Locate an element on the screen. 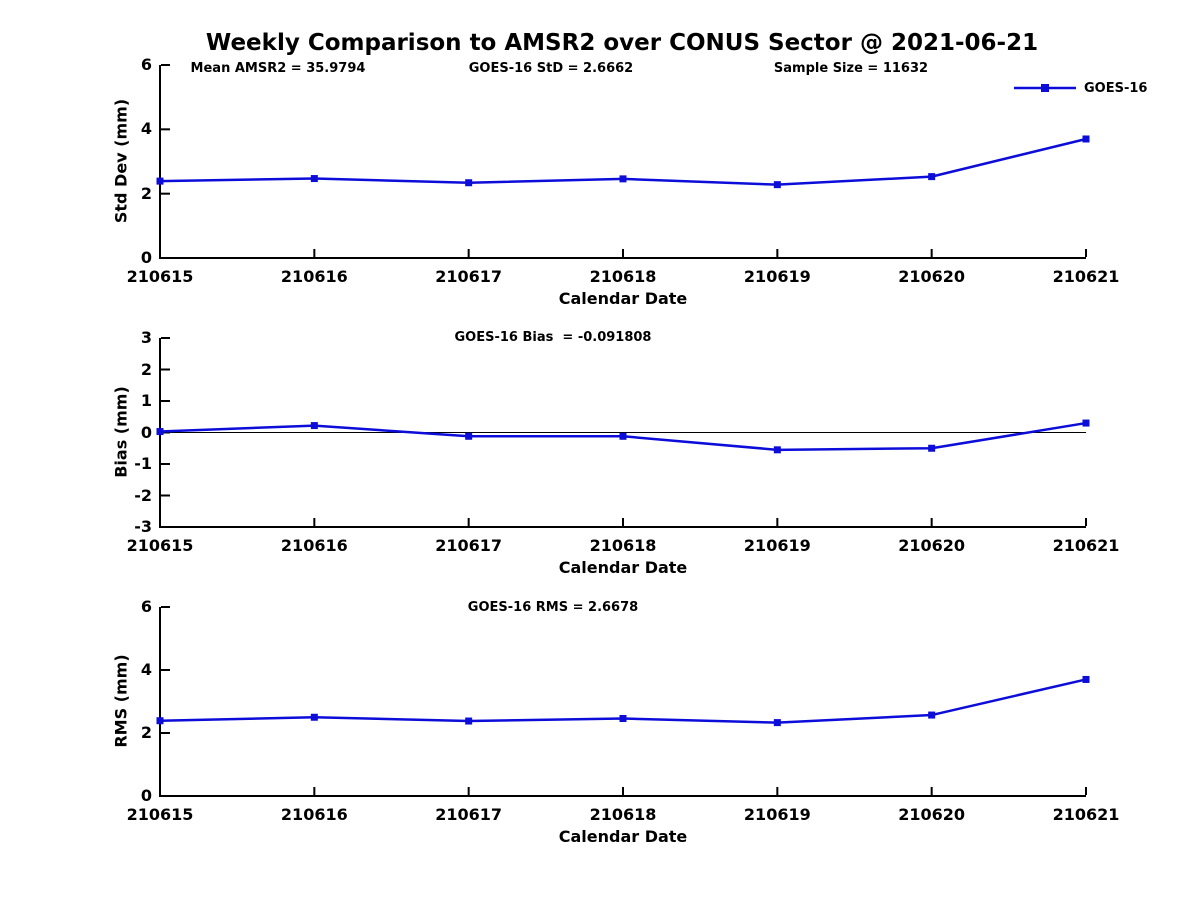  x-tick-label-std-dev: 210617 is located at coordinates (469, 276).